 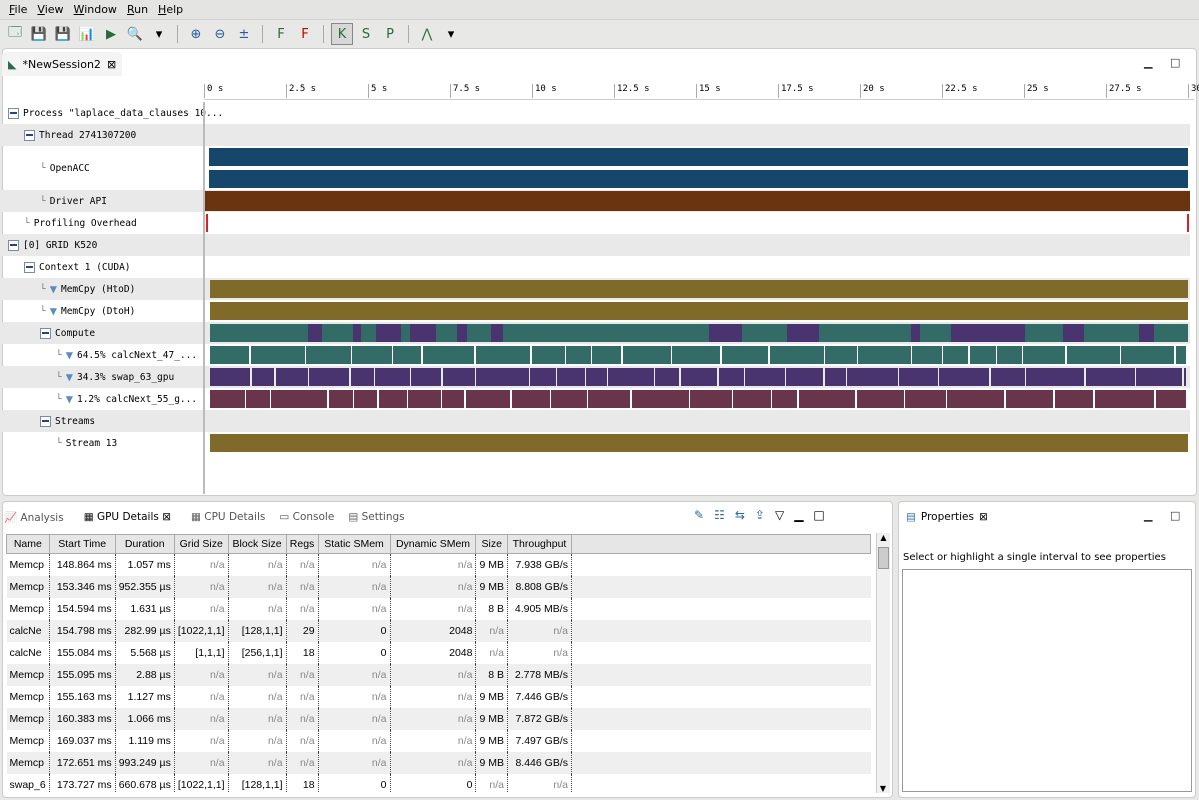 I want to click on timeline-row: Compute, so click(x=595, y=333).